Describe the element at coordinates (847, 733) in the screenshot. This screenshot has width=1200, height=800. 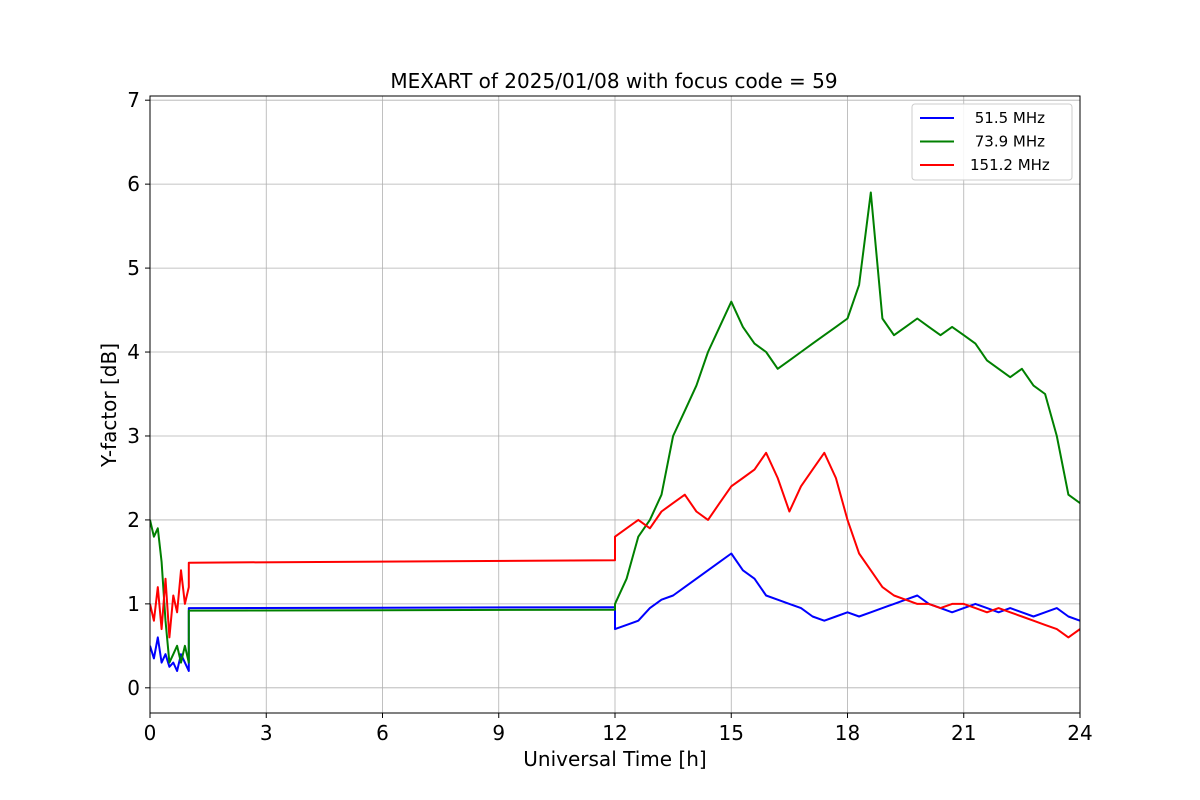
I see `x-tick-label: 18` at that location.